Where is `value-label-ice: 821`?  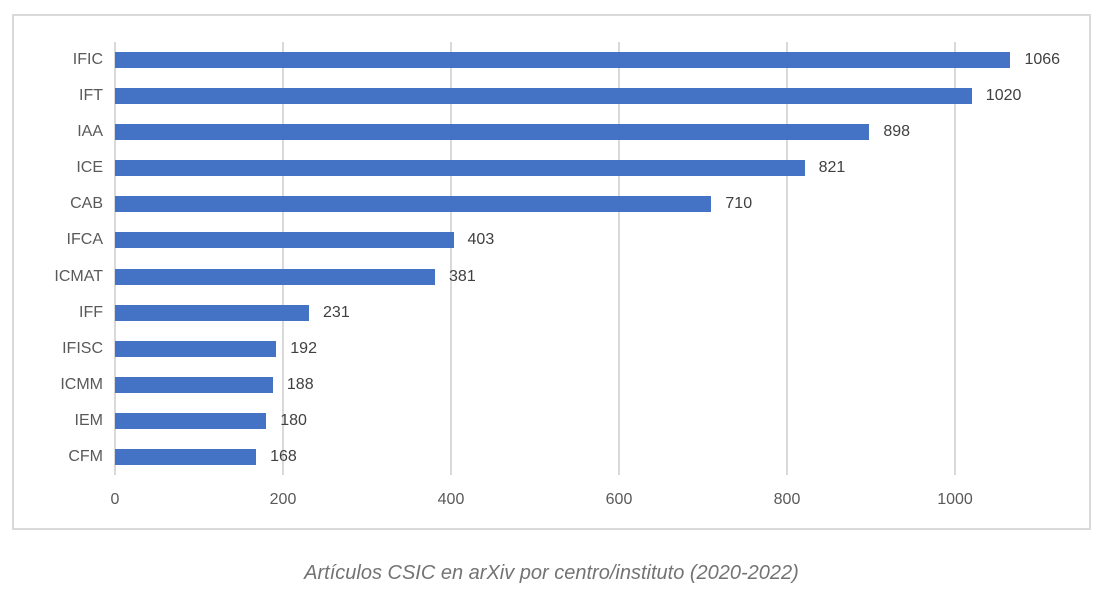 value-label-ice: 821 is located at coordinates (832, 168).